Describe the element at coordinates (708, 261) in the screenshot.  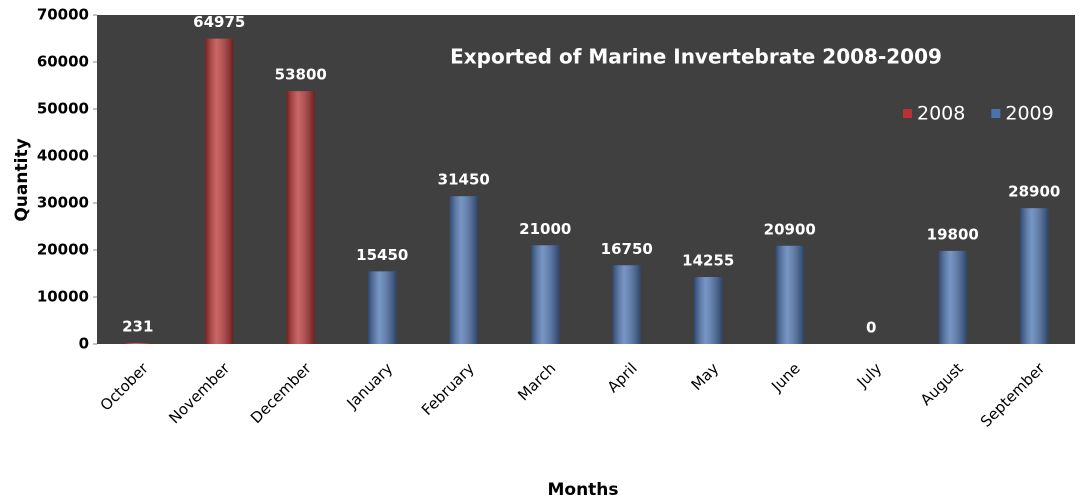
I see `data-label: 14255` at that location.